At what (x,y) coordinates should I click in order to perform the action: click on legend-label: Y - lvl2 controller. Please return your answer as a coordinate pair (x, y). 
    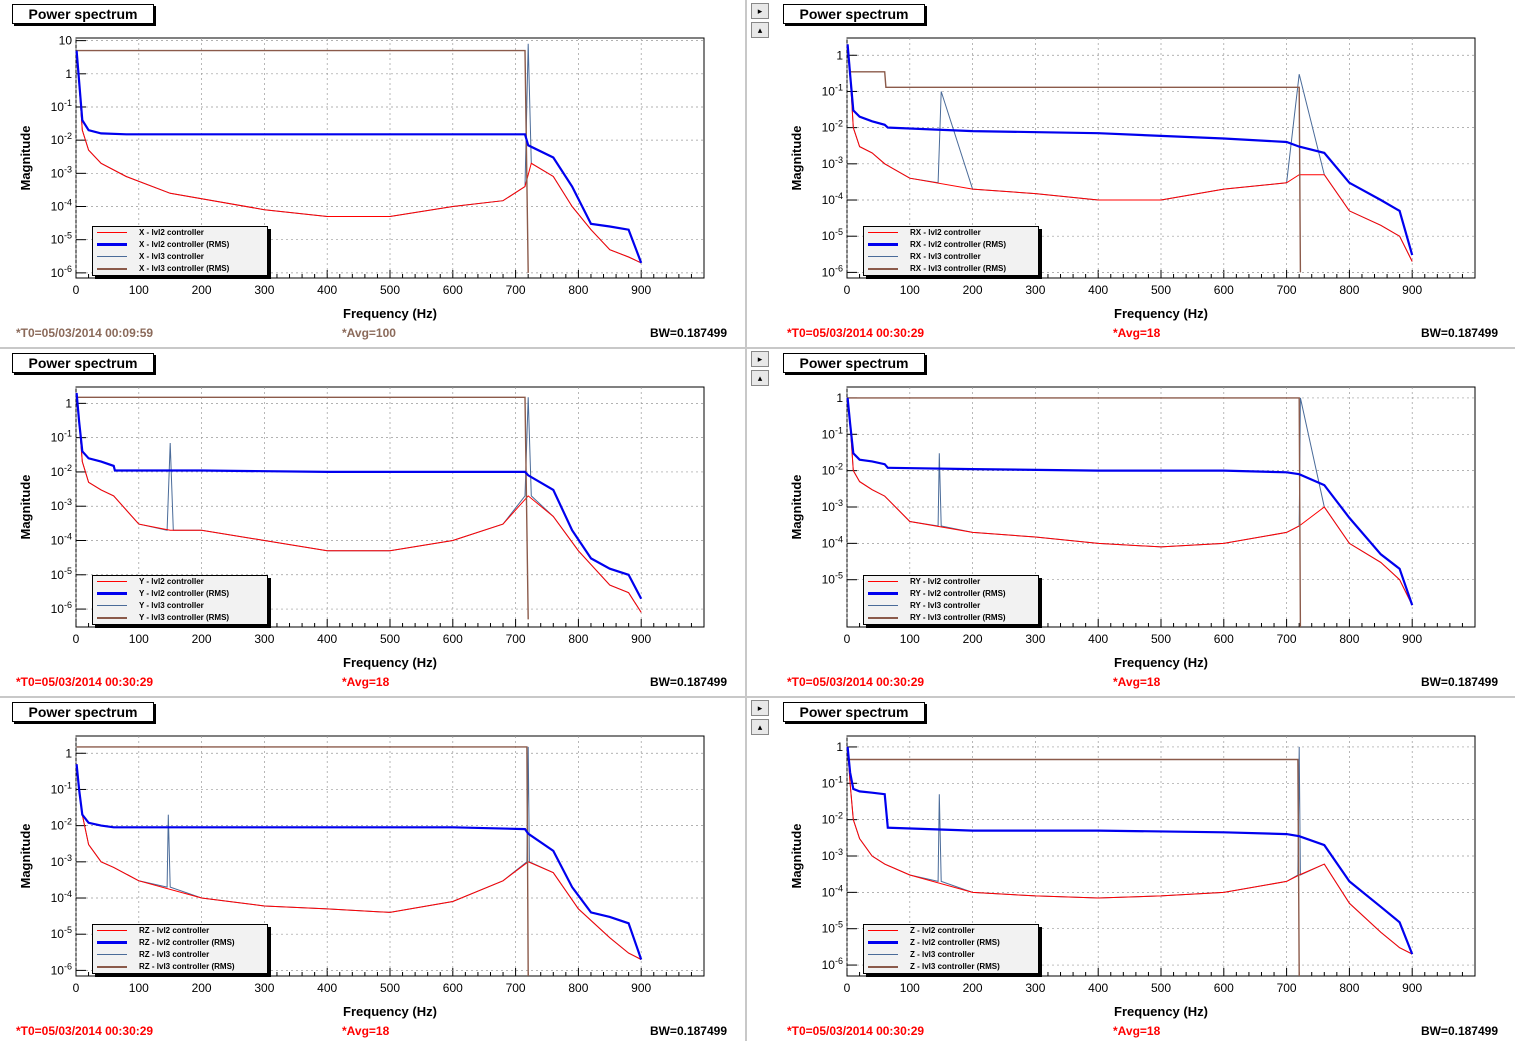
    Looking at the image, I should click on (171, 581).